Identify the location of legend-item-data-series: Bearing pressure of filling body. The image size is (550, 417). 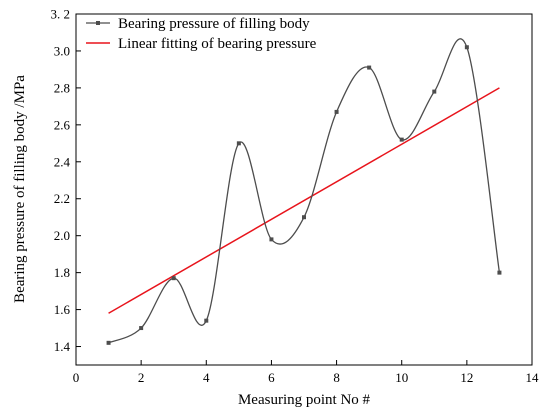
(198, 24).